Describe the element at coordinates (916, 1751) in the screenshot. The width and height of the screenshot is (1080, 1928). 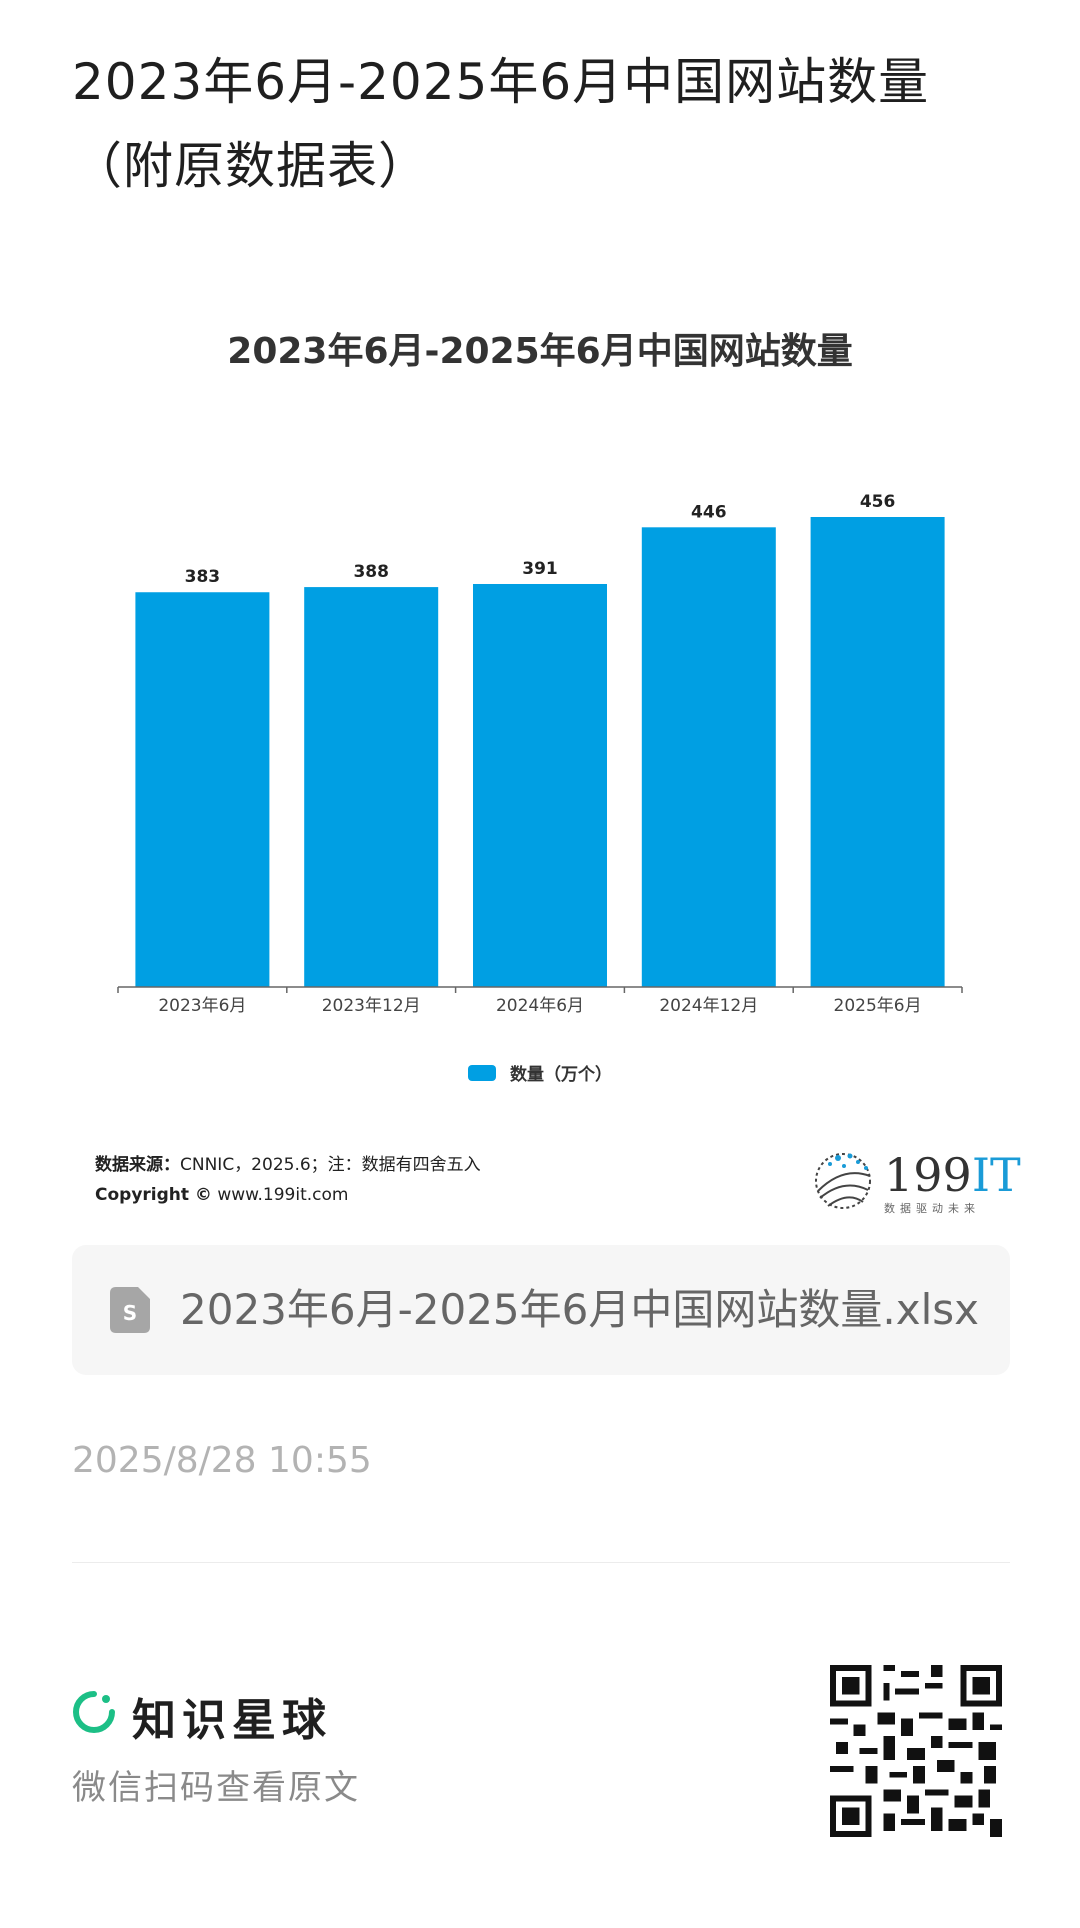
I see `qr-code-icon` at that location.